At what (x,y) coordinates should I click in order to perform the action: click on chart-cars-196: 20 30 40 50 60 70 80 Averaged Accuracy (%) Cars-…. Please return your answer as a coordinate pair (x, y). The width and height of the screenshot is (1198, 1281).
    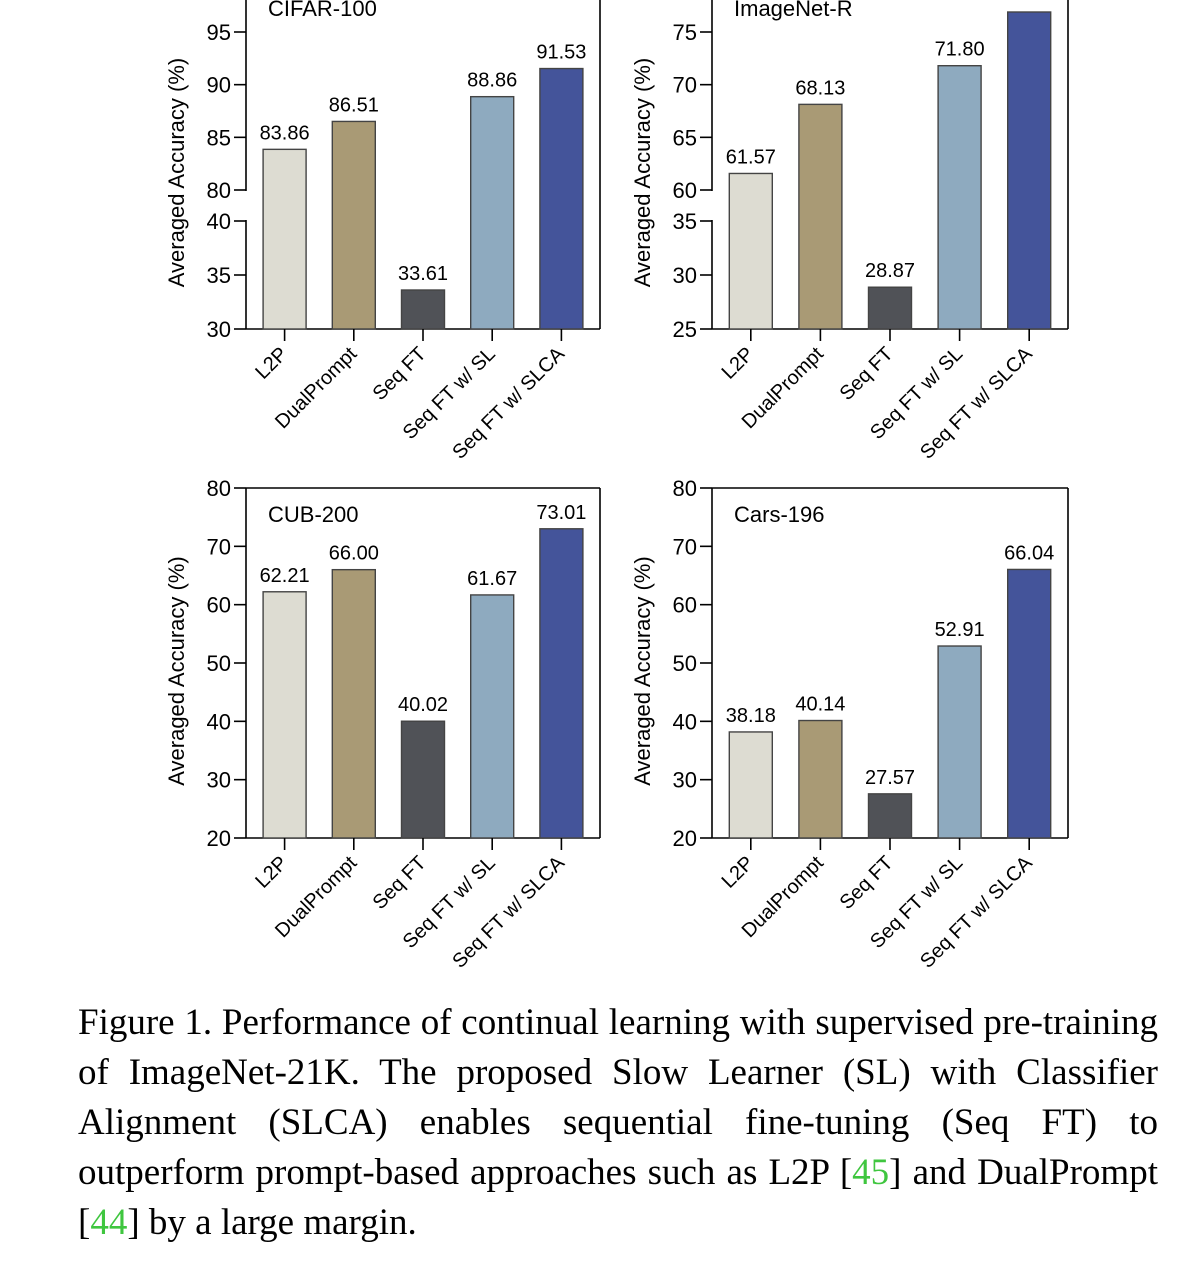
    Looking at the image, I should click on (849, 724).